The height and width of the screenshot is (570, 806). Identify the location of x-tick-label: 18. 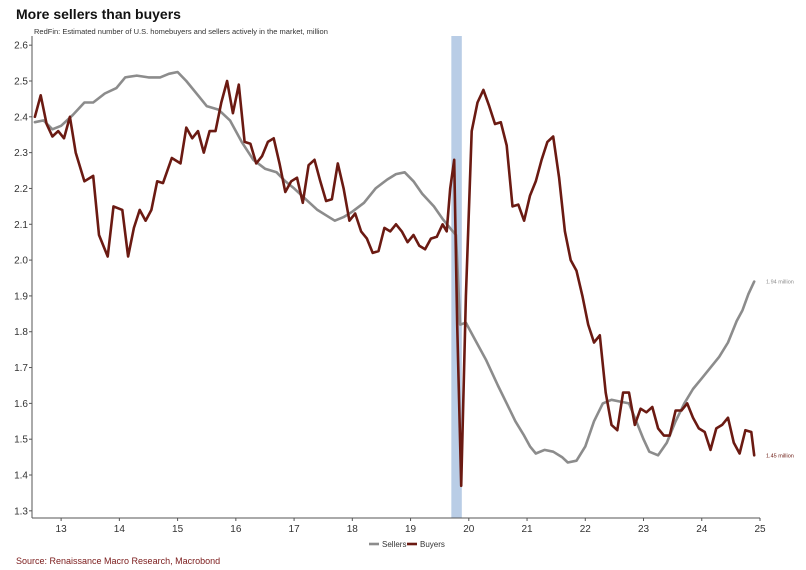
(353, 529).